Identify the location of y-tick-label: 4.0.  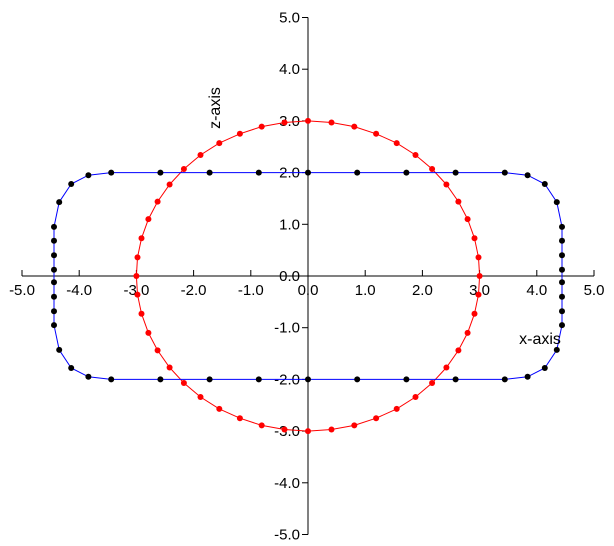
(289, 69).